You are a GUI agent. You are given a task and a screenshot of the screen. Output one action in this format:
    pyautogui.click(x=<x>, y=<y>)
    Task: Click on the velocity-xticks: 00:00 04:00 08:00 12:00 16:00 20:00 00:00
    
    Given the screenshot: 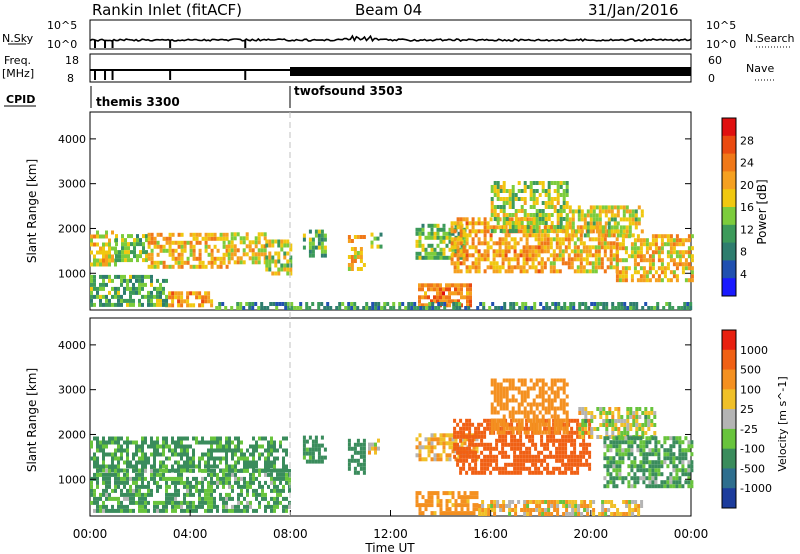 What is the action you would take?
    pyautogui.click(x=391, y=525)
    